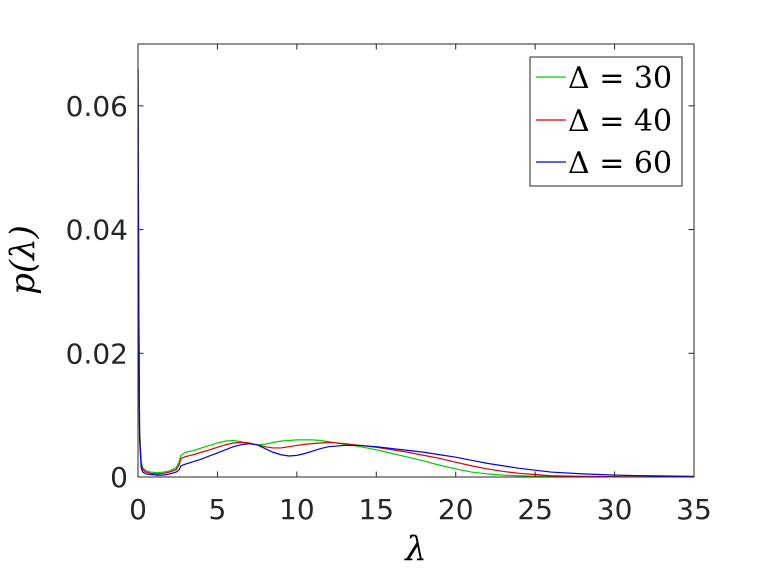 This screenshot has height=576, width=768. What do you see at coordinates (119, 477) in the screenshot?
I see `y-tick-label-0: 0` at bounding box center [119, 477].